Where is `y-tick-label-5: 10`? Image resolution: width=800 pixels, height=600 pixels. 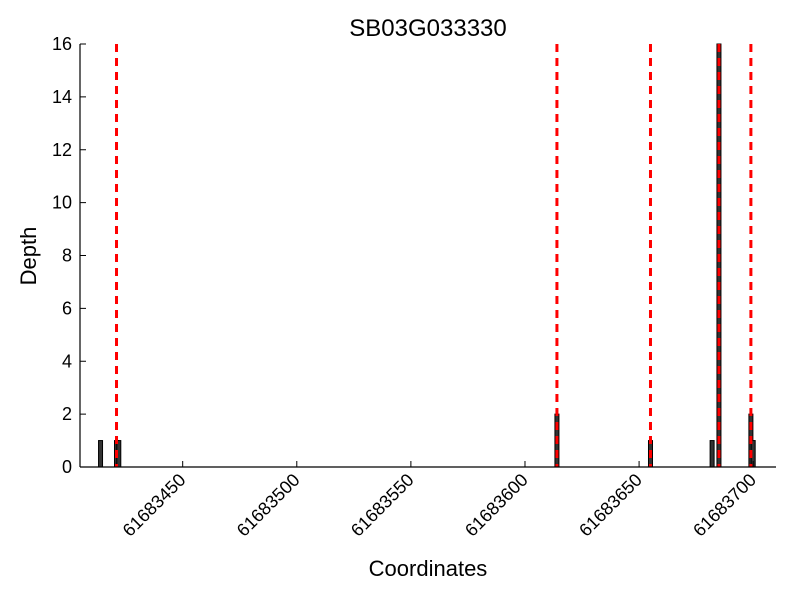
y-tick-label-5: 10 is located at coordinates (62, 203).